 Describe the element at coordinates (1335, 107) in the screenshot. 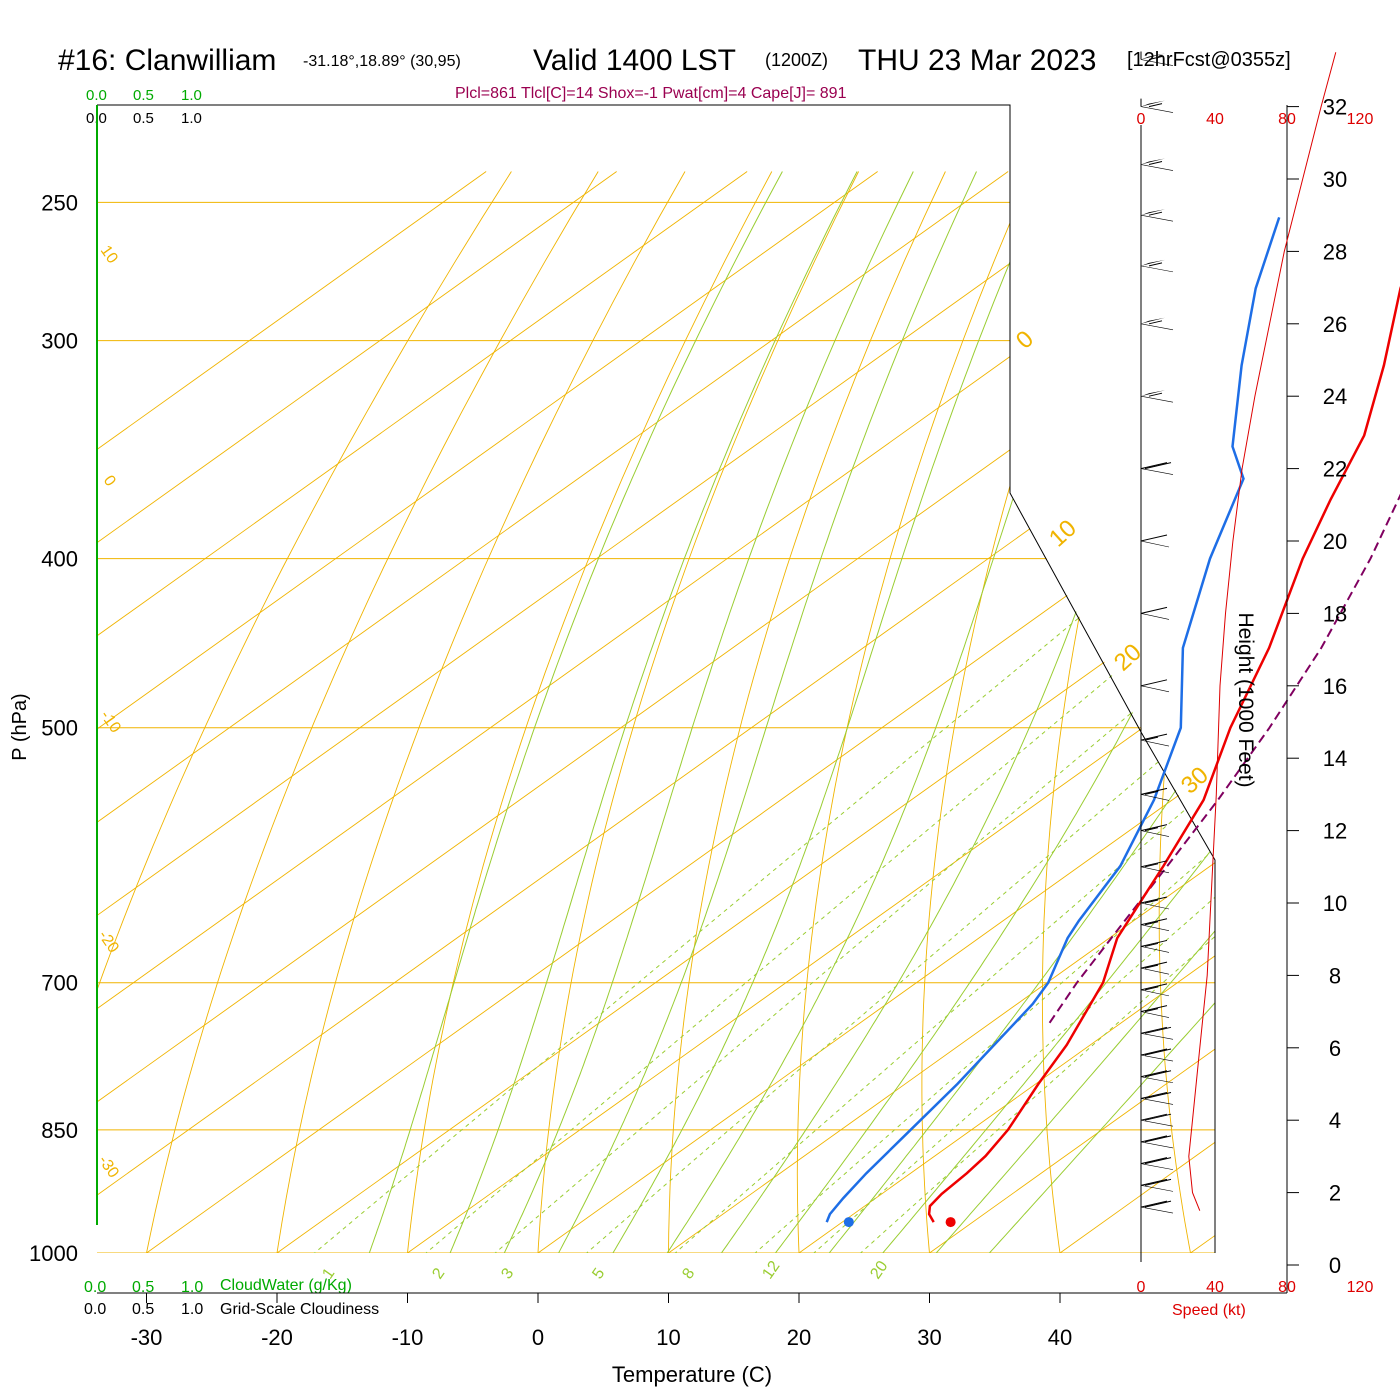

I see `height-tick-label: 32` at that location.